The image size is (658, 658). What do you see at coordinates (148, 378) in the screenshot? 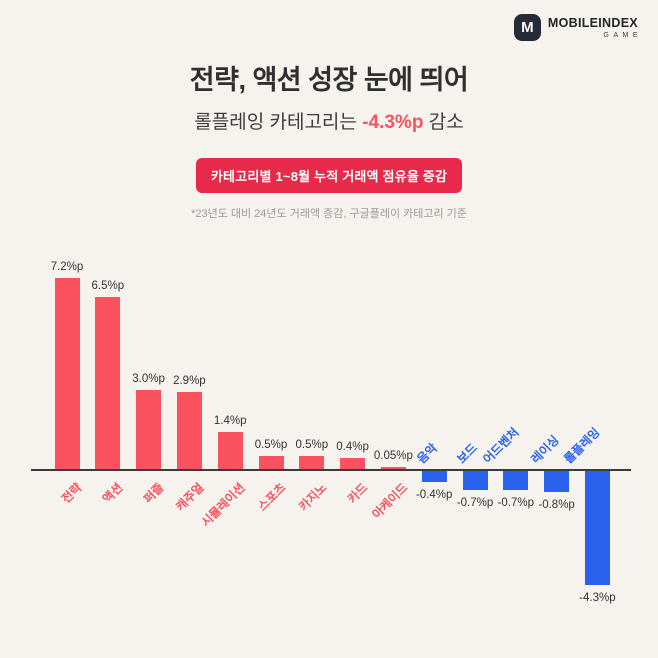
I see `bar-value-label: 3.0%p` at bounding box center [148, 378].